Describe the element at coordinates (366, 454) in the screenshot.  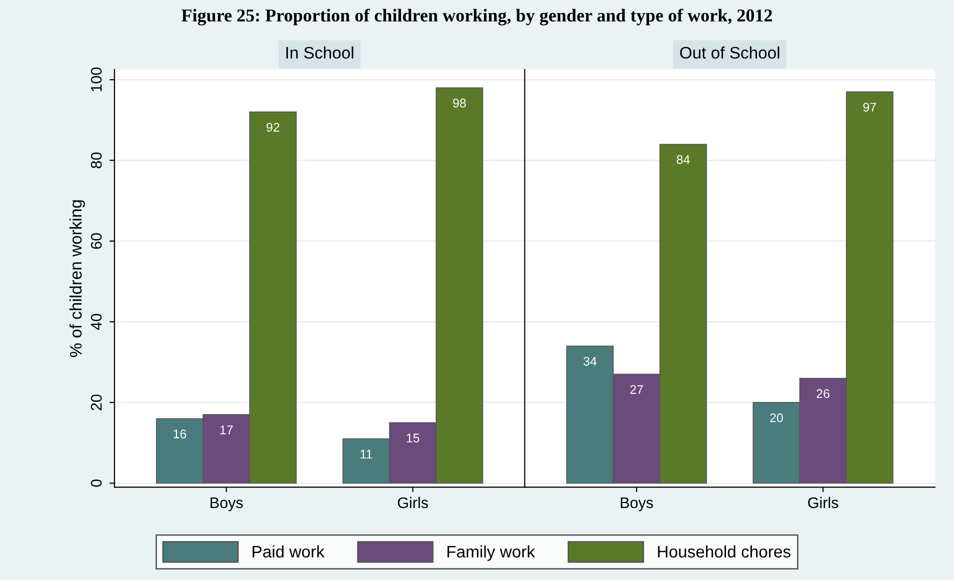
I see `data-label: 11` at that location.